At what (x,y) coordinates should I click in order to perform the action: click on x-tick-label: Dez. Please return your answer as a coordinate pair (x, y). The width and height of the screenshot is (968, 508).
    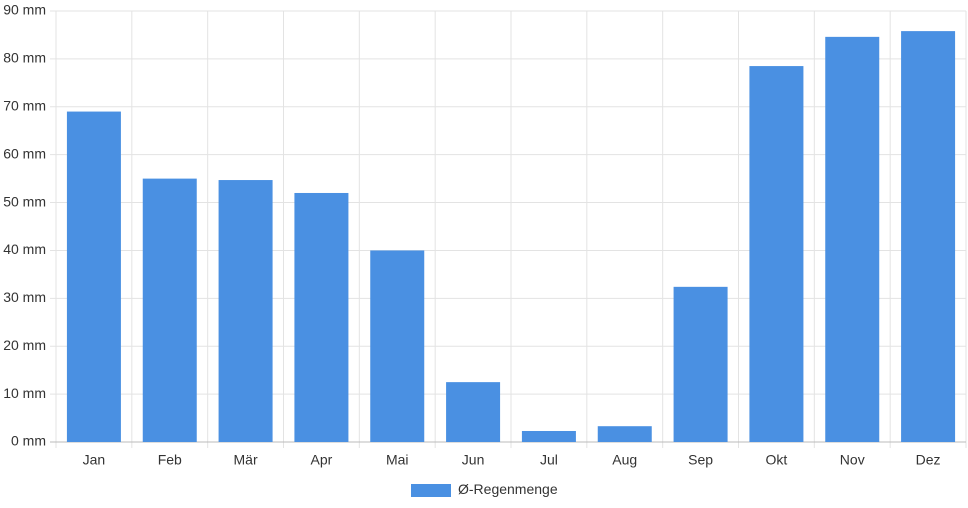
    Looking at the image, I should click on (928, 460).